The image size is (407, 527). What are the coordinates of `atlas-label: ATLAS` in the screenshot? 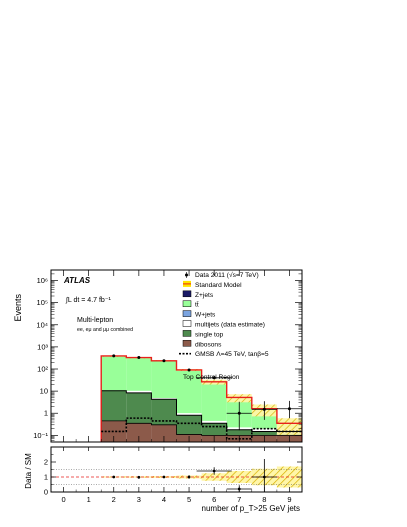 It's located at (77, 280).